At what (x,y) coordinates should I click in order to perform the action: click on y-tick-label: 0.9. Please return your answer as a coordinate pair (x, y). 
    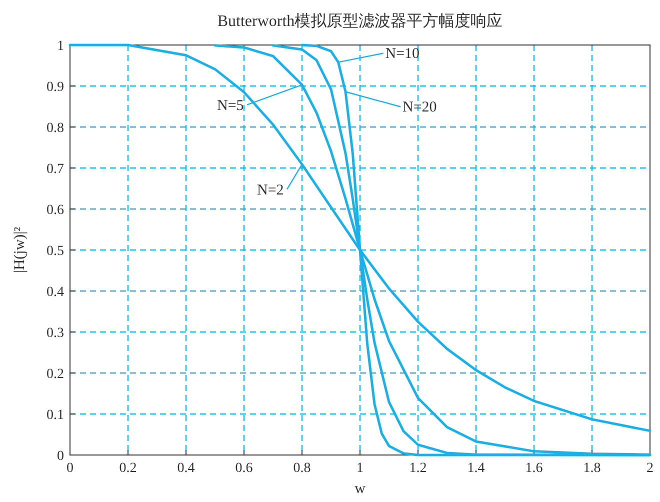
    Looking at the image, I should click on (55, 87).